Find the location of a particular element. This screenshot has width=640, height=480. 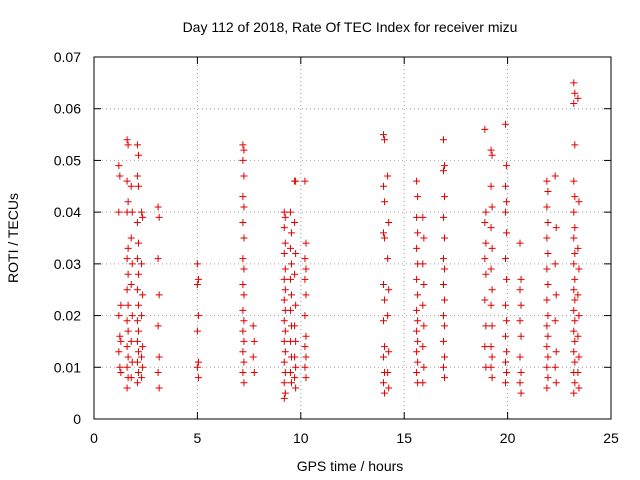

y-tick-label: 0.02 is located at coordinates (67, 316).